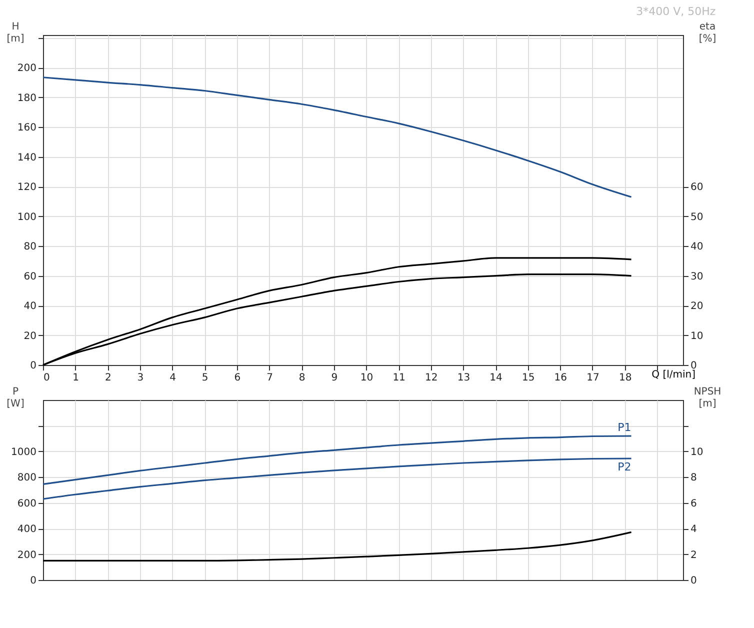 This screenshot has width=754, height=628. What do you see at coordinates (399, 378) in the screenshot?
I see `x-tick-label: 11` at bounding box center [399, 378].